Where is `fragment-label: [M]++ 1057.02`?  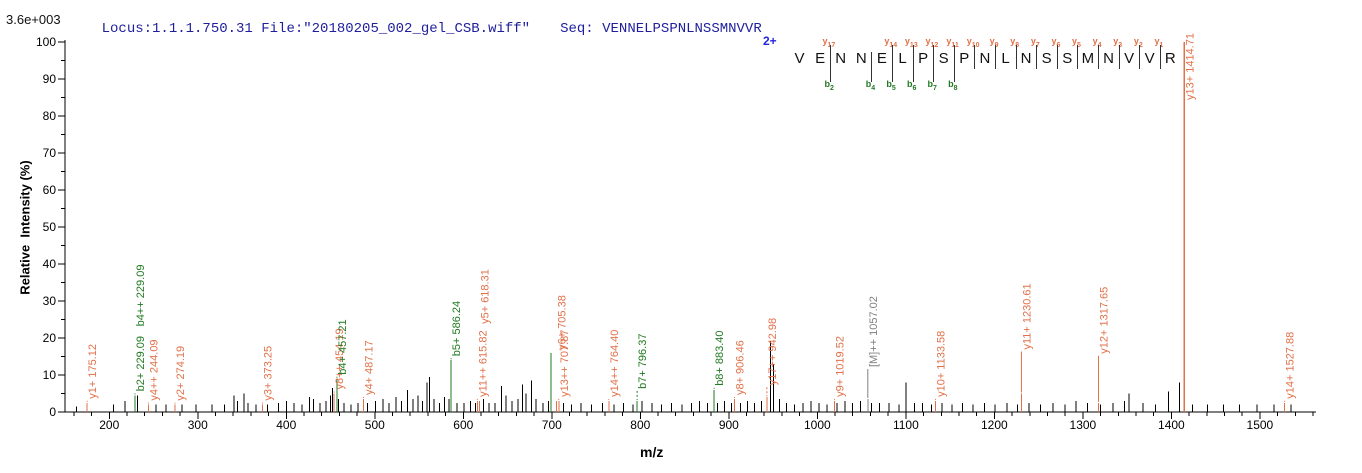
fragment-label: [M]++ 1057.02 is located at coordinates (874, 331).